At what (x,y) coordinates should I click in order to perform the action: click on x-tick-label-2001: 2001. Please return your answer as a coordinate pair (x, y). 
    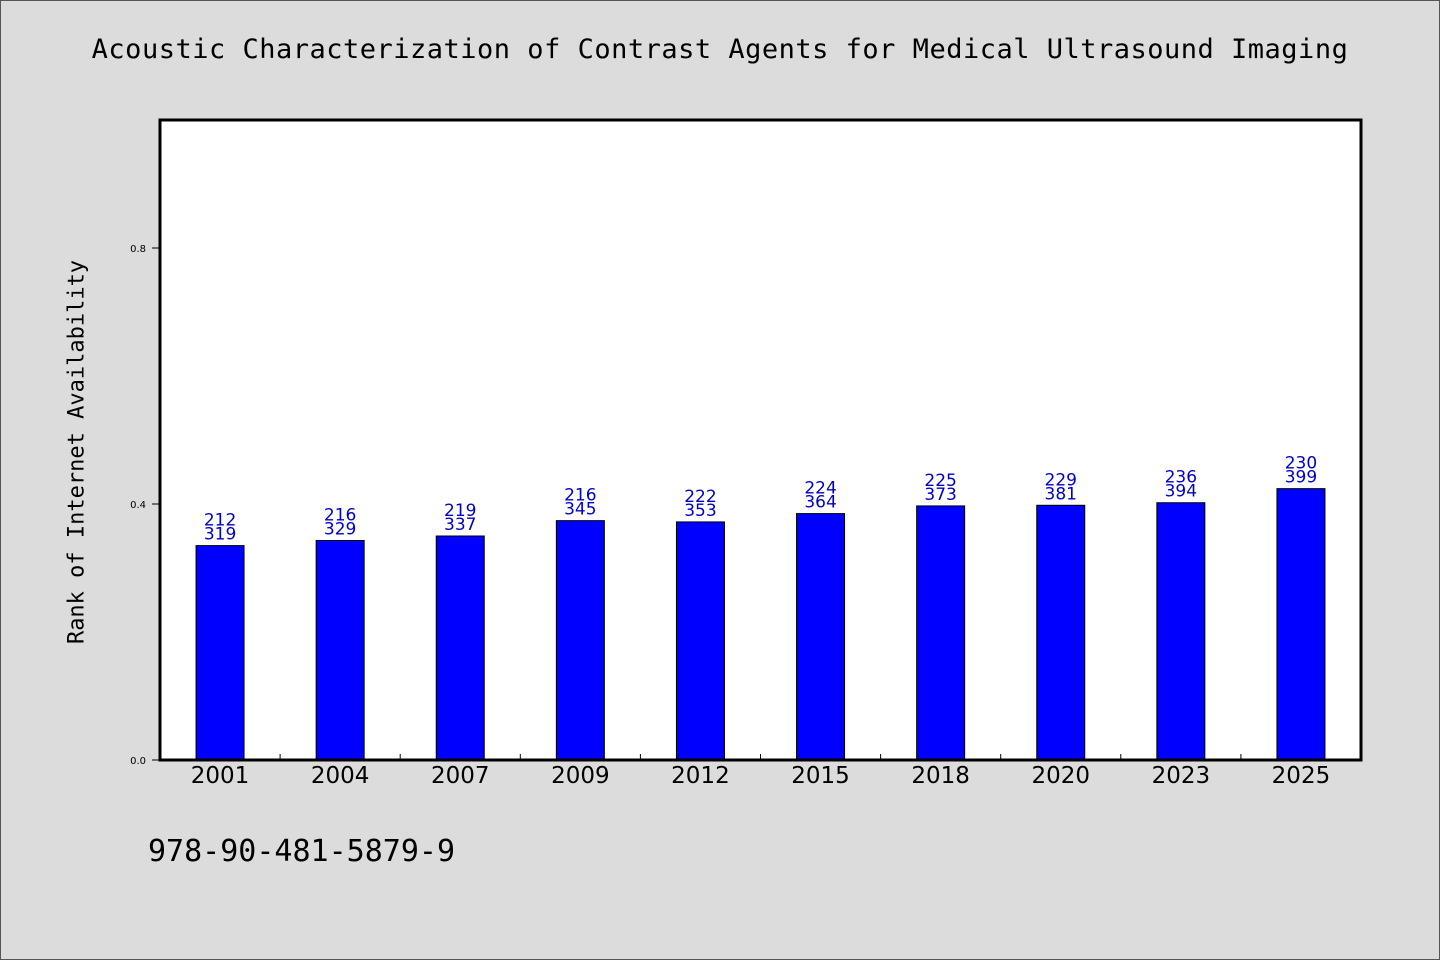
    Looking at the image, I should click on (220, 776).